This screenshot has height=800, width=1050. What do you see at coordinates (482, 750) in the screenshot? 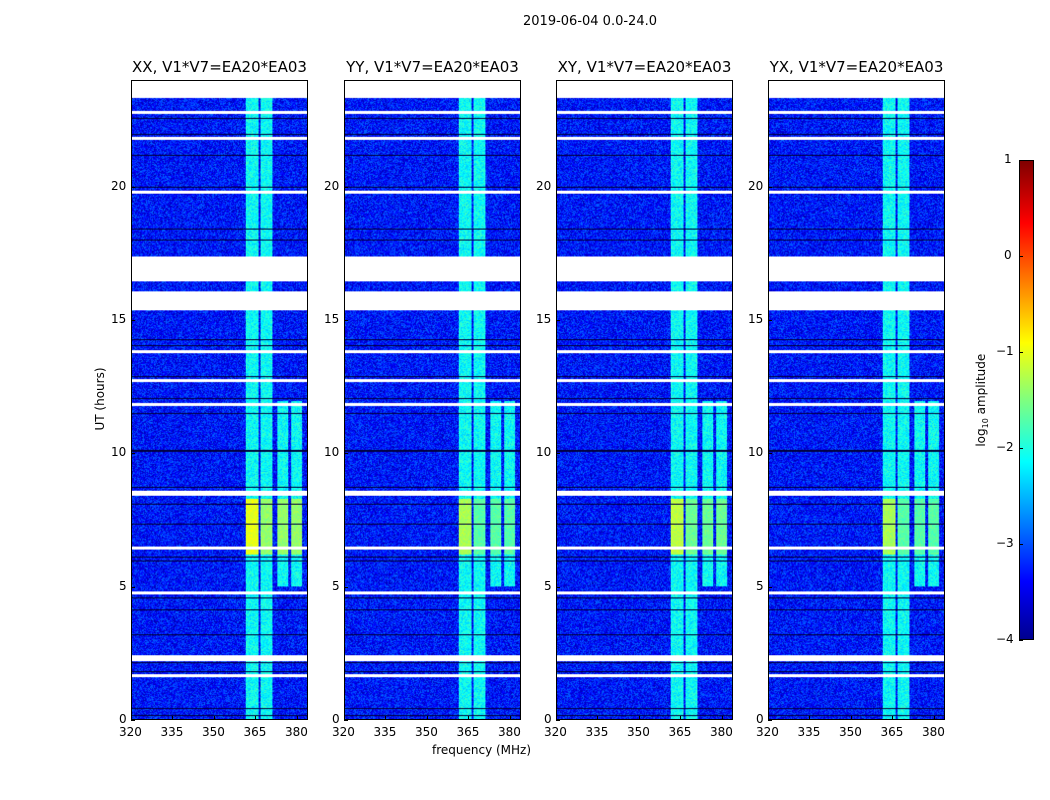
I see `x-axis-label: frequency (MHz)` at bounding box center [482, 750].